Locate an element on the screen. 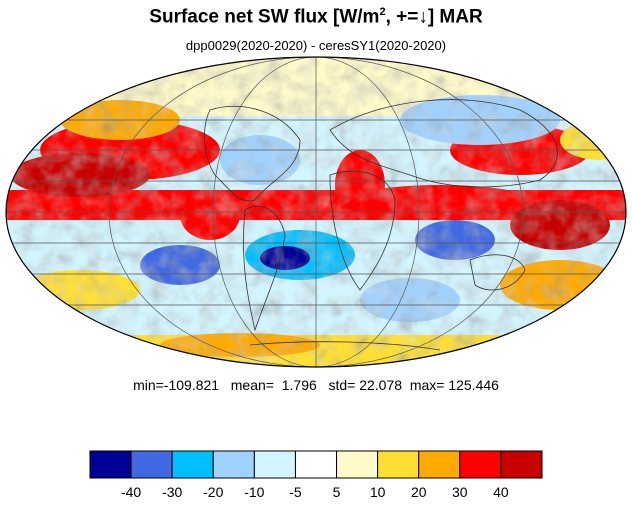  colorbar-tick-label: -20 is located at coordinates (213, 492).